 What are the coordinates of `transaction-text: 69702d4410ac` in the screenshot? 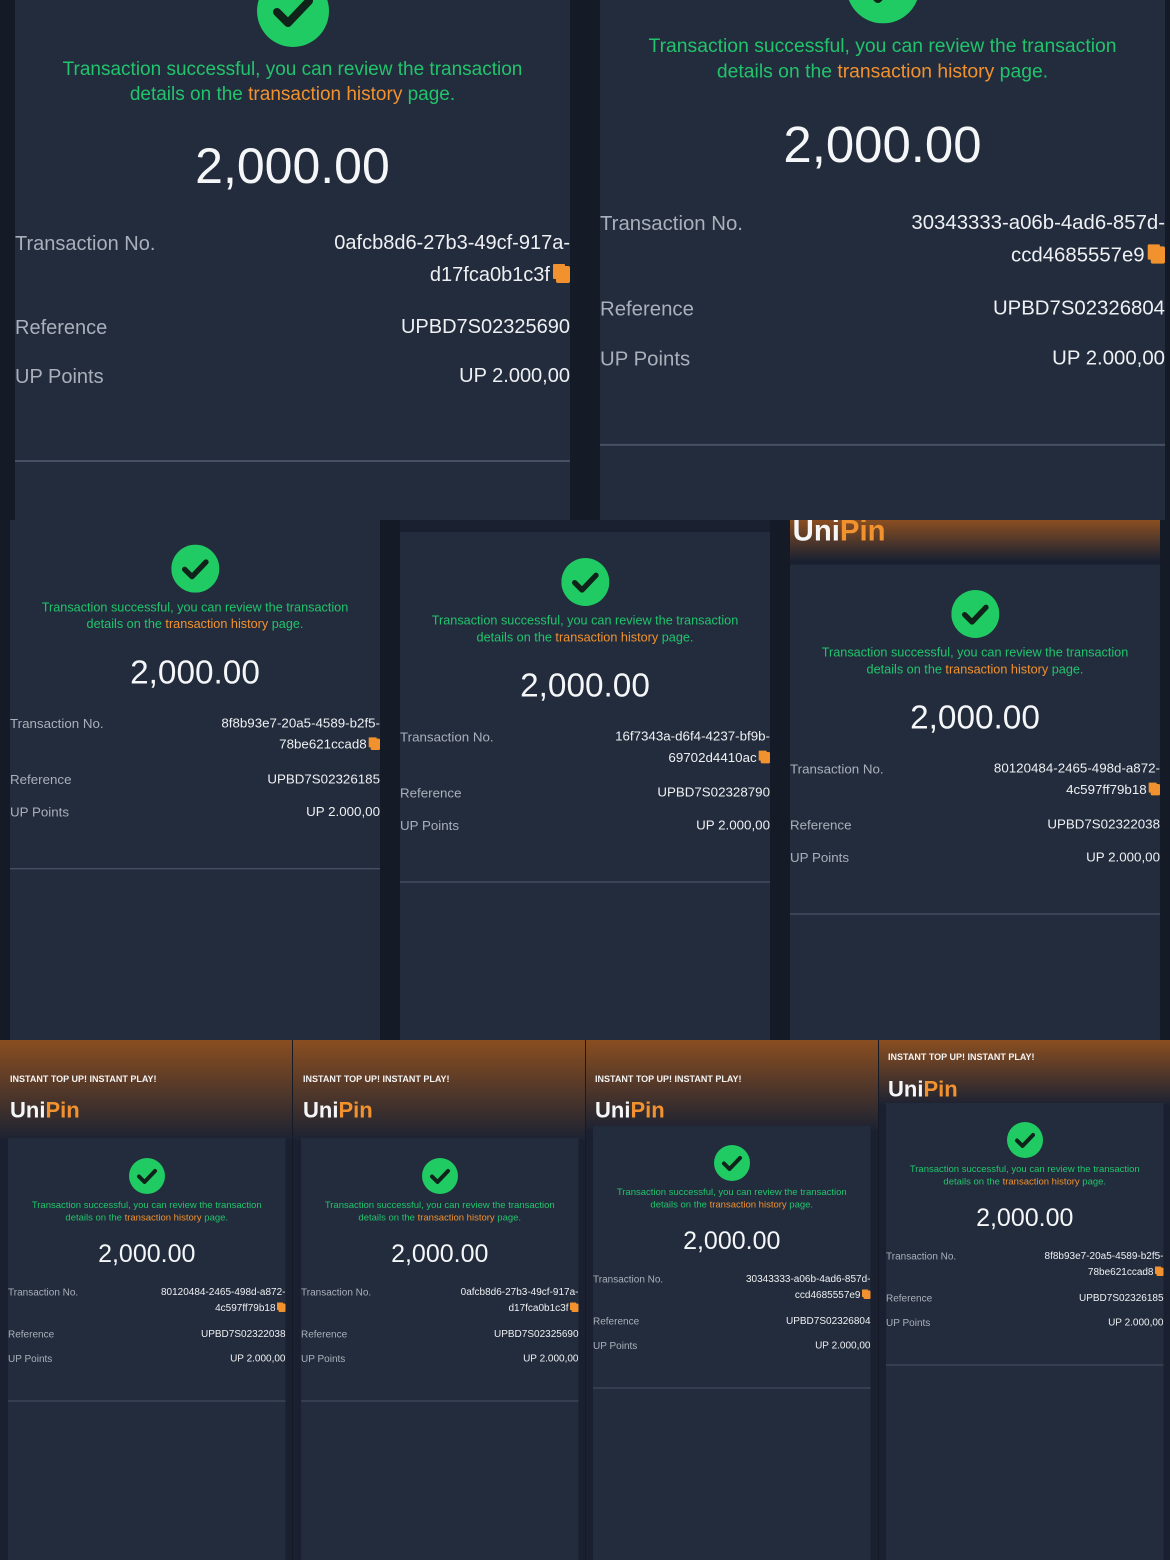 It's located at (712, 758).